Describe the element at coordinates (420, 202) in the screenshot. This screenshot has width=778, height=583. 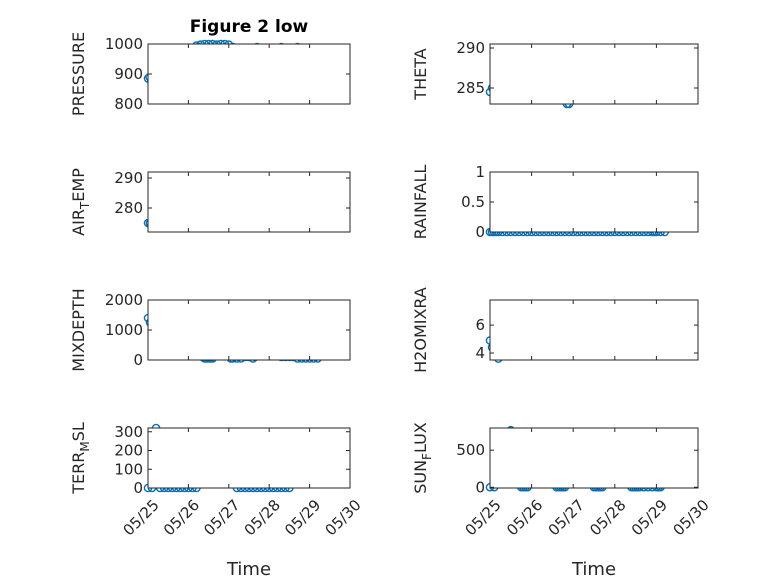
I see `y-axis-label: RAINFALL` at that location.